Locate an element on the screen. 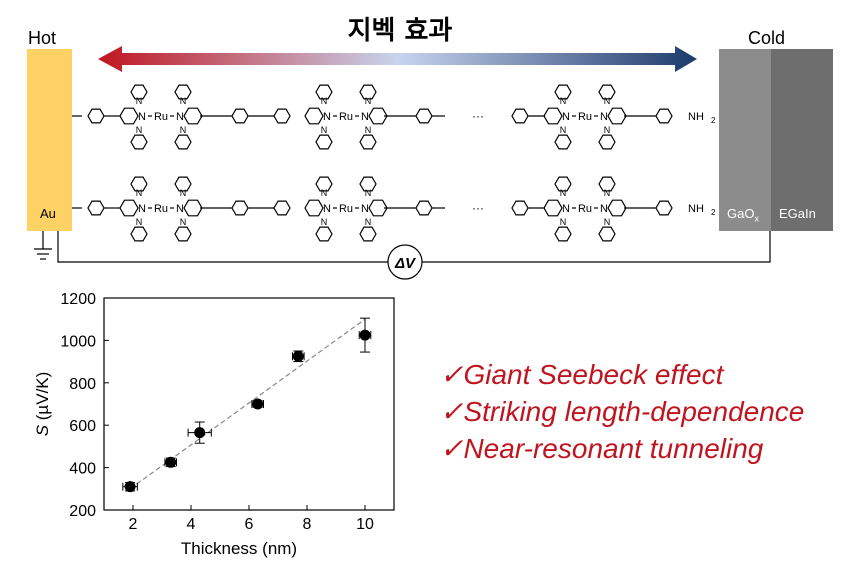 The width and height of the screenshot is (854, 575). hot-label: Hot is located at coordinates (42, 38).